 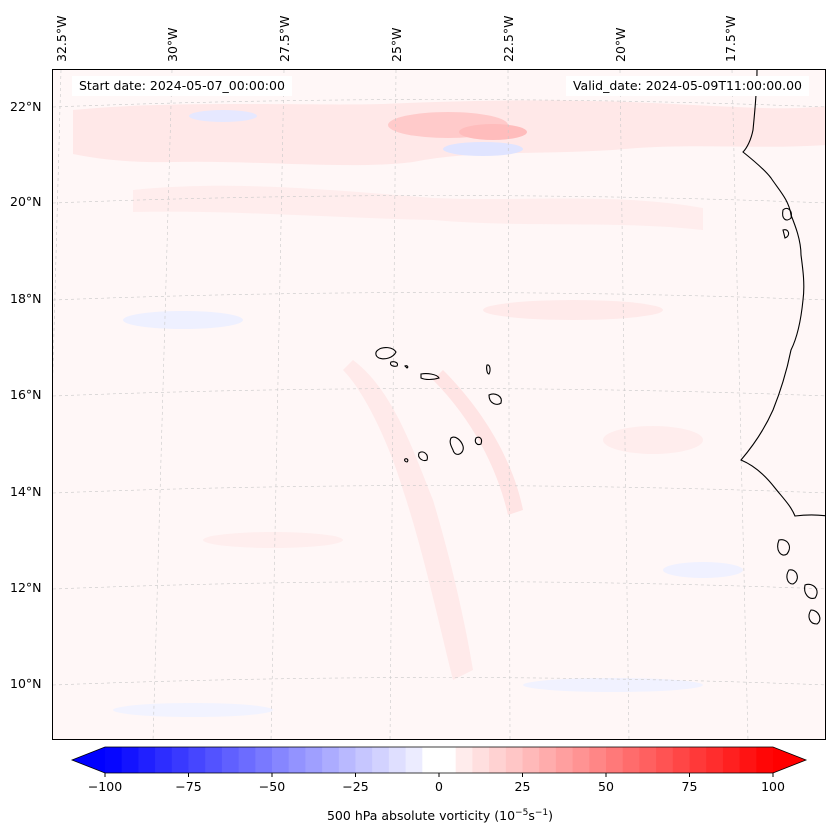 I want to click on lat-label-18n: 18°N, so click(x=26, y=298).